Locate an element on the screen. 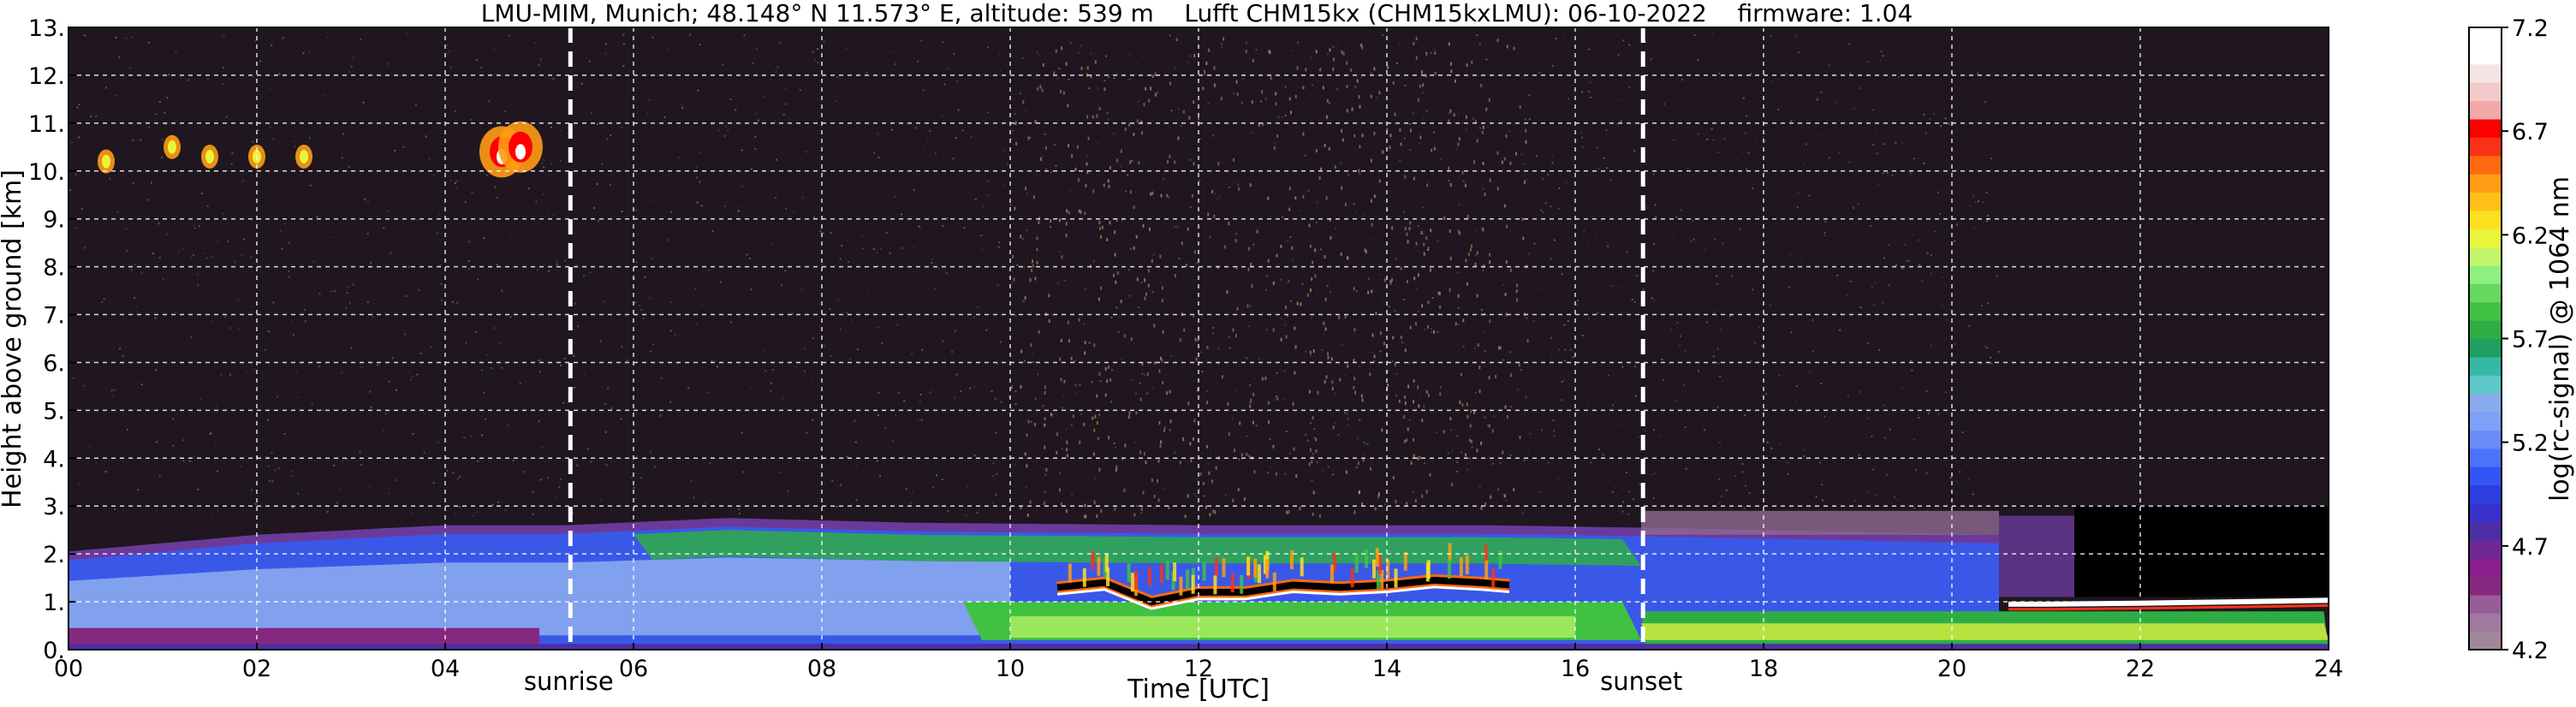 The height and width of the screenshot is (707, 2576). x-tick-label: 00 is located at coordinates (68, 669).